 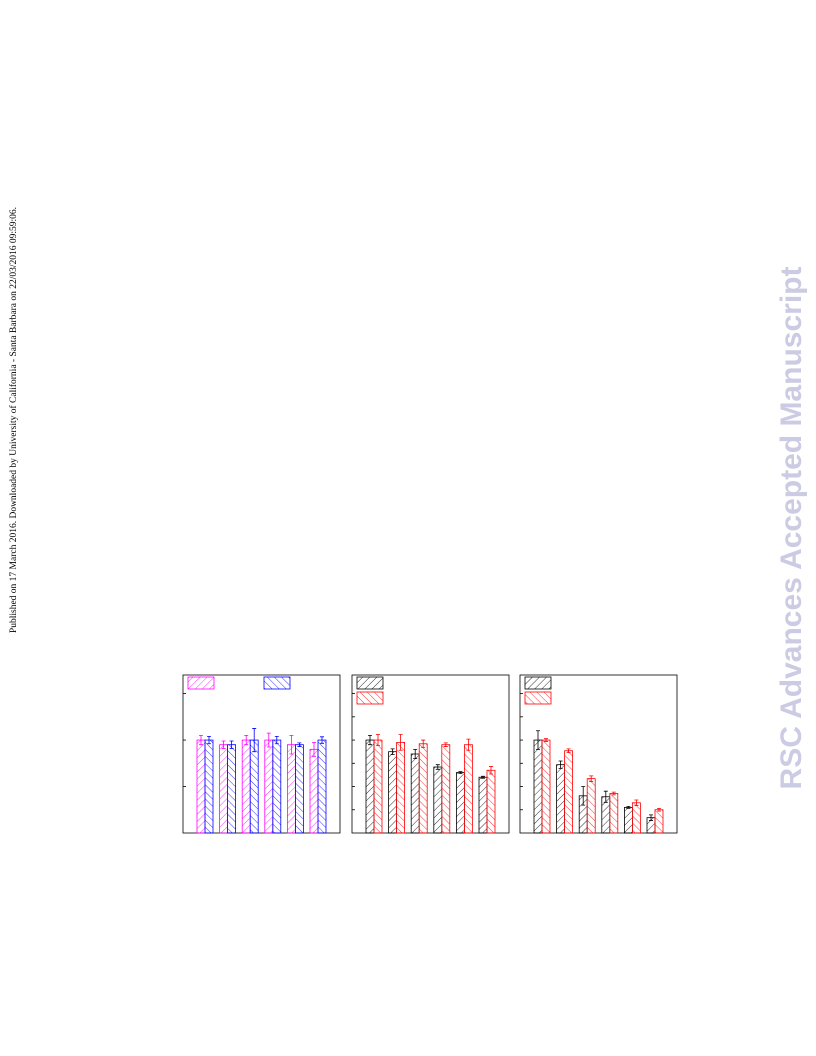 What do you see at coordinates (791, 528) in the screenshot?
I see `watermark: RSC Advances Accepted Manuscript` at bounding box center [791, 528].